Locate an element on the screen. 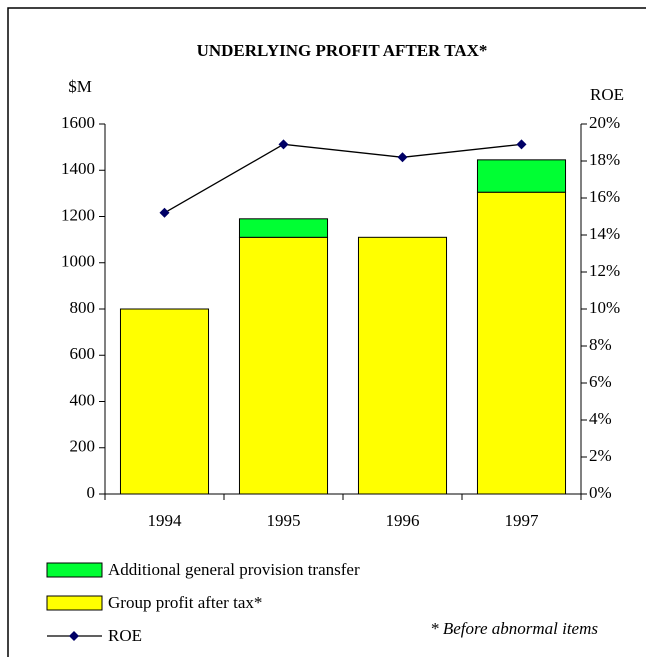 The image size is (646, 662). y2-tick-label: 4% is located at coordinates (600, 418).